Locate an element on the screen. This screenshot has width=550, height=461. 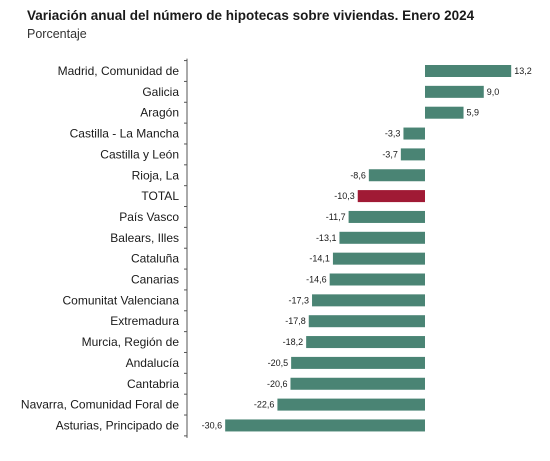
value-label: -20,5 is located at coordinates (278, 363).